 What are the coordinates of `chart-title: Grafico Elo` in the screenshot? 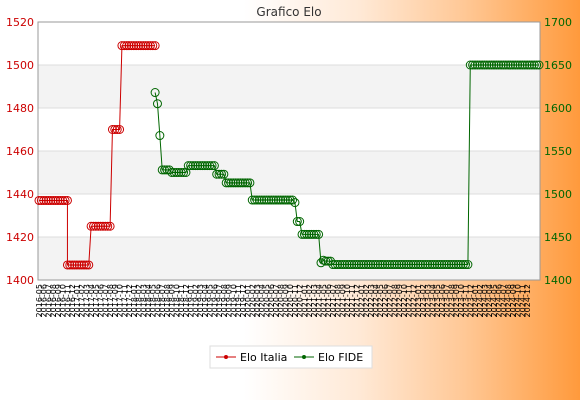 It's located at (288, 12).